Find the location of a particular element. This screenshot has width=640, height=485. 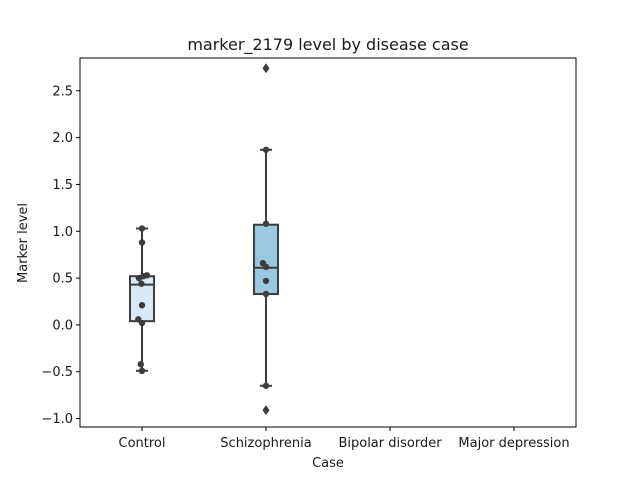

chart-title: marker_2179 level by disease case is located at coordinates (327, 45).